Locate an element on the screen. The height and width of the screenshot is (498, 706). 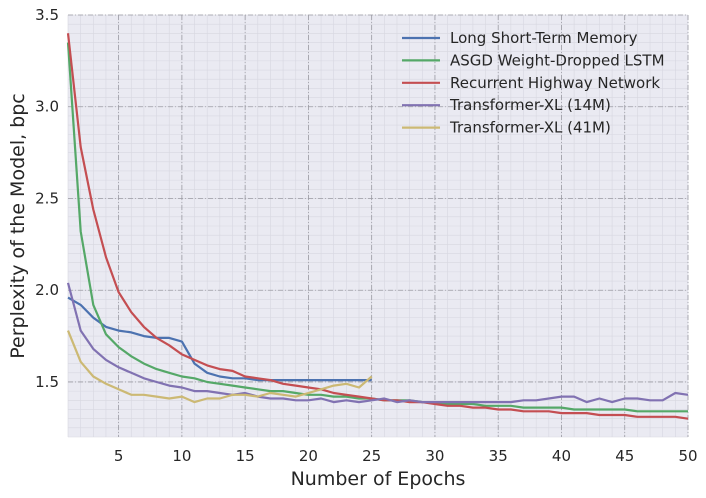
y-axis-label: Perplexity of the Model, bpc is located at coordinates (18, 226).